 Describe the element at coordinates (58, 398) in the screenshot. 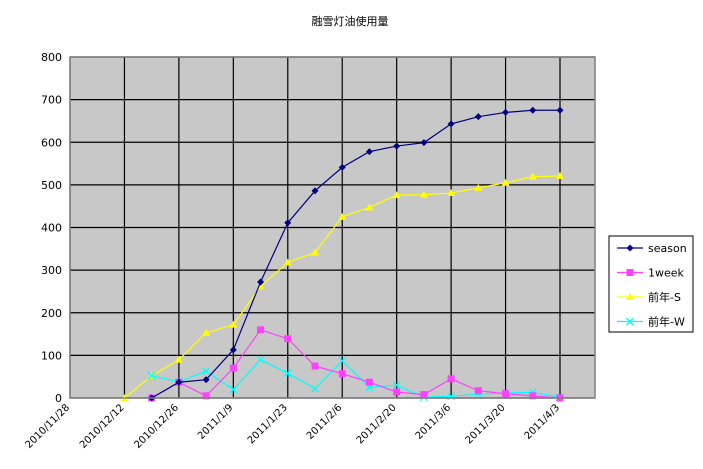

I see `y-tick-label: 0` at that location.